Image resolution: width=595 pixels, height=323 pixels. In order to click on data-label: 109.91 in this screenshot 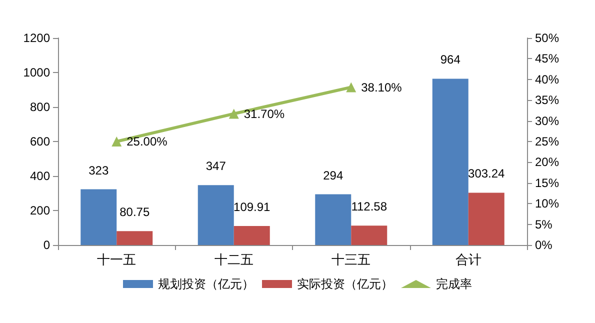, I will do `click(252, 207)`.